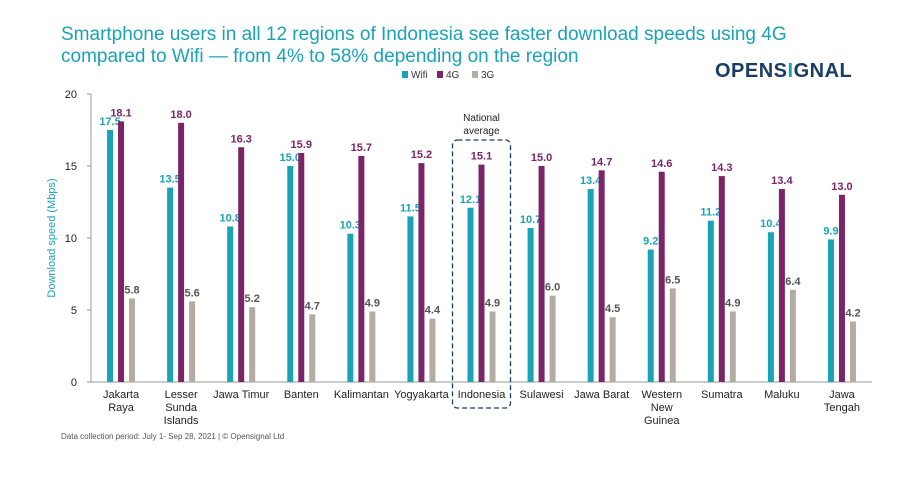 The height and width of the screenshot is (488, 900). Describe the element at coordinates (852, 314) in the screenshot. I see `data-label-3g: 4.2` at that location.